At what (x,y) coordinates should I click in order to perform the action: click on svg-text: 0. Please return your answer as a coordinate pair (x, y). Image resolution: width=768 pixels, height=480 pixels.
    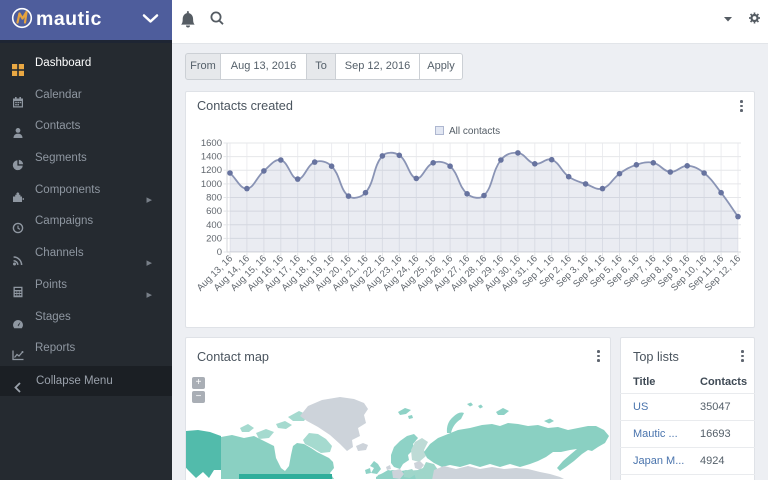
    Looking at the image, I should click on (219, 252).